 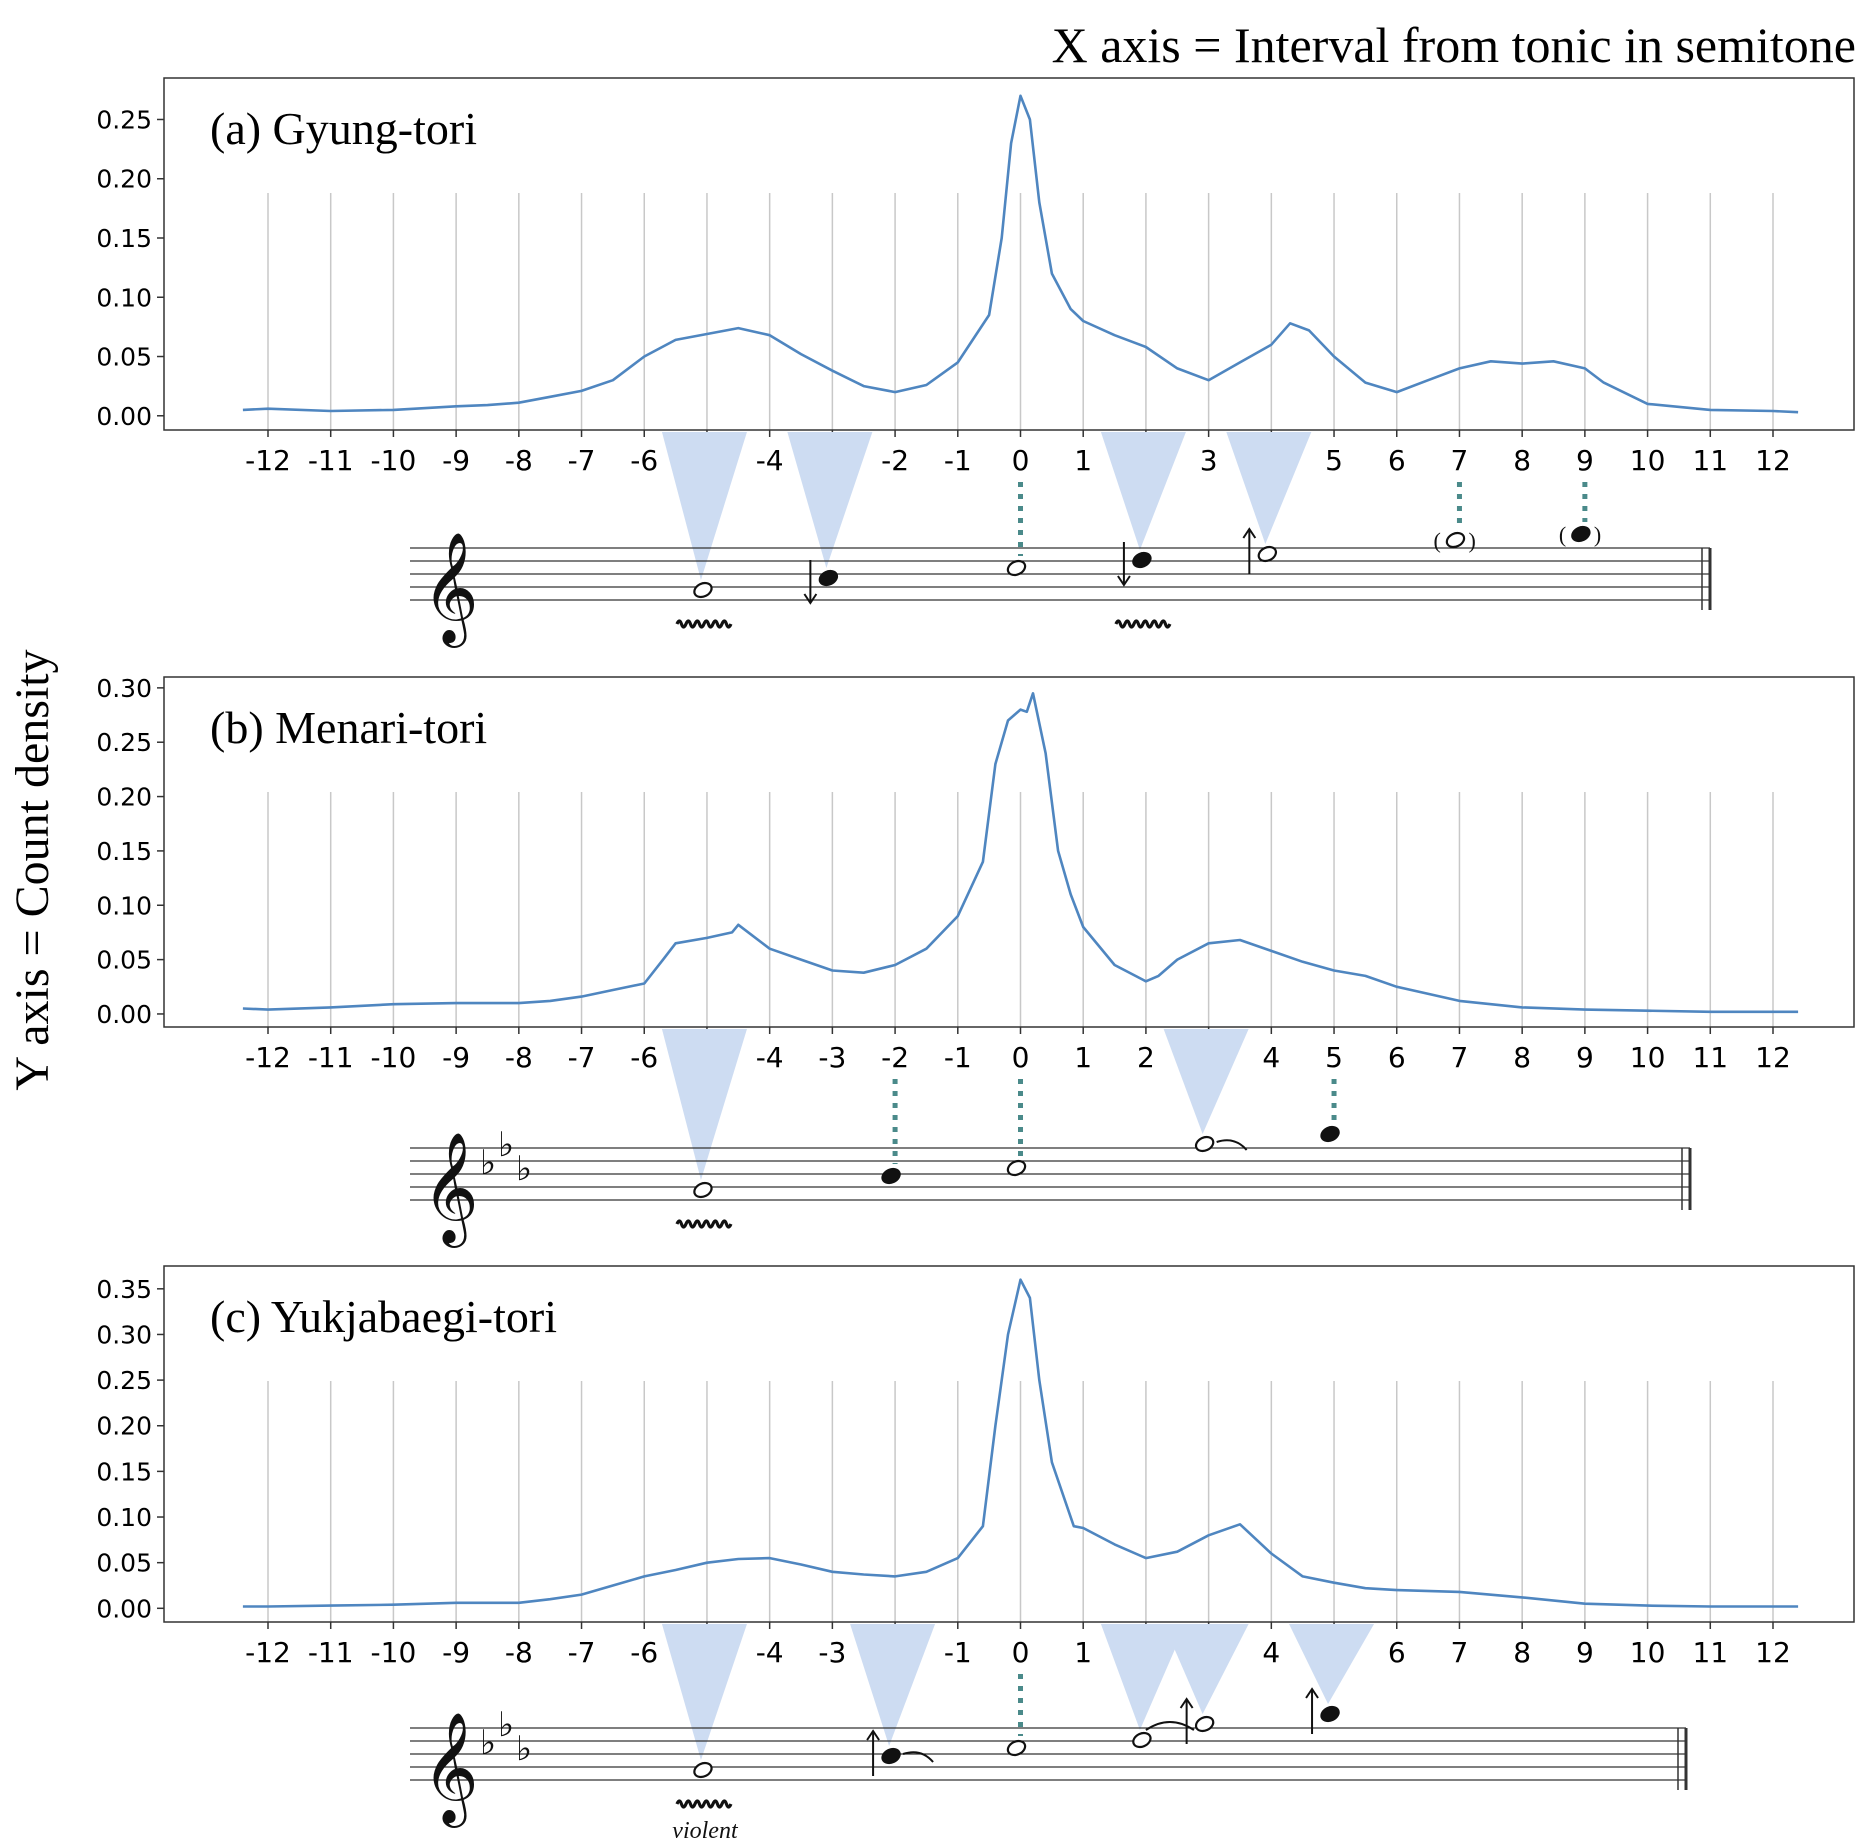 I want to click on y-tick-label: 0.05, so click(x=124, y=1563).